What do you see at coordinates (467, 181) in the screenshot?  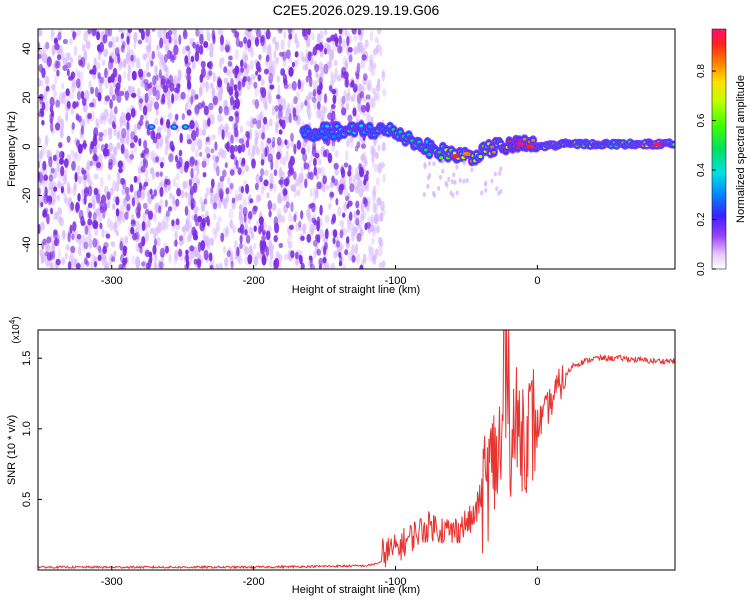 I see `ridge-spray` at bounding box center [467, 181].